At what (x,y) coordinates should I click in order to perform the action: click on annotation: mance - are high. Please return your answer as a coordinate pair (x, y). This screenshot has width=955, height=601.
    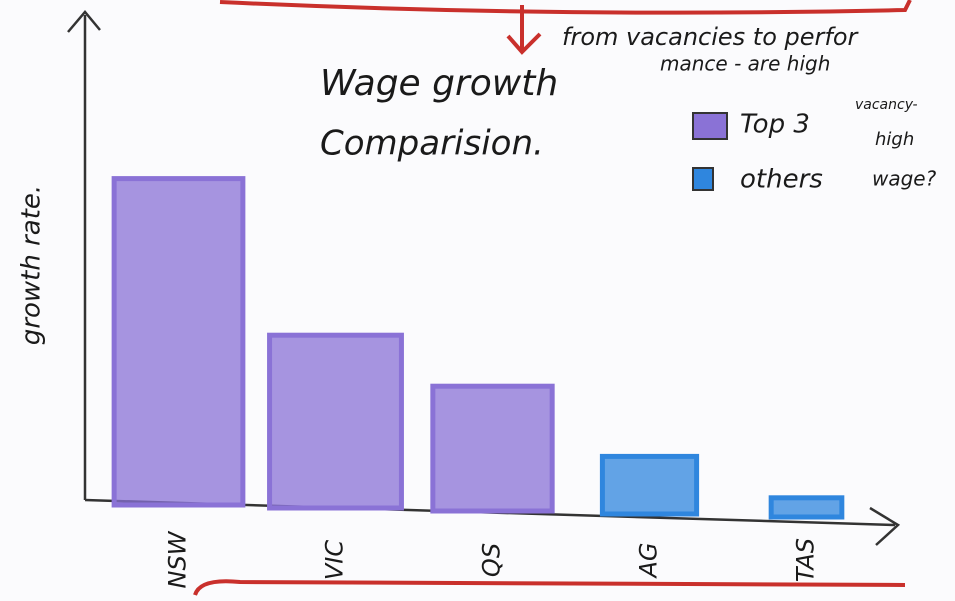
    Looking at the image, I should click on (745, 64).